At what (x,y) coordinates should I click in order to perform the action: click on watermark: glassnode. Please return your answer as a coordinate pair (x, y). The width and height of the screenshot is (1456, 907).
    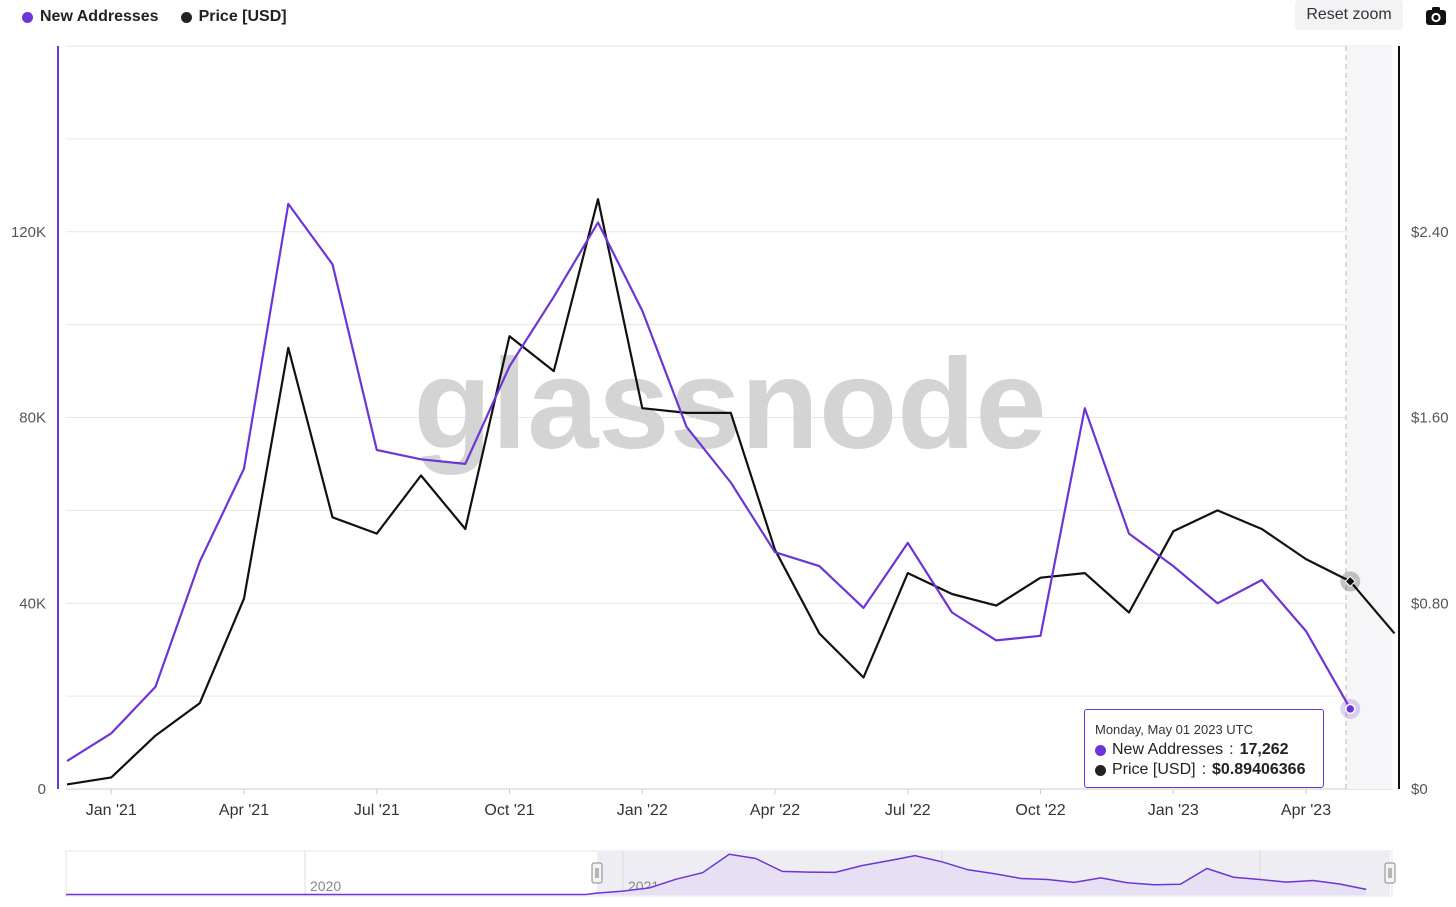
    Looking at the image, I should click on (729, 404).